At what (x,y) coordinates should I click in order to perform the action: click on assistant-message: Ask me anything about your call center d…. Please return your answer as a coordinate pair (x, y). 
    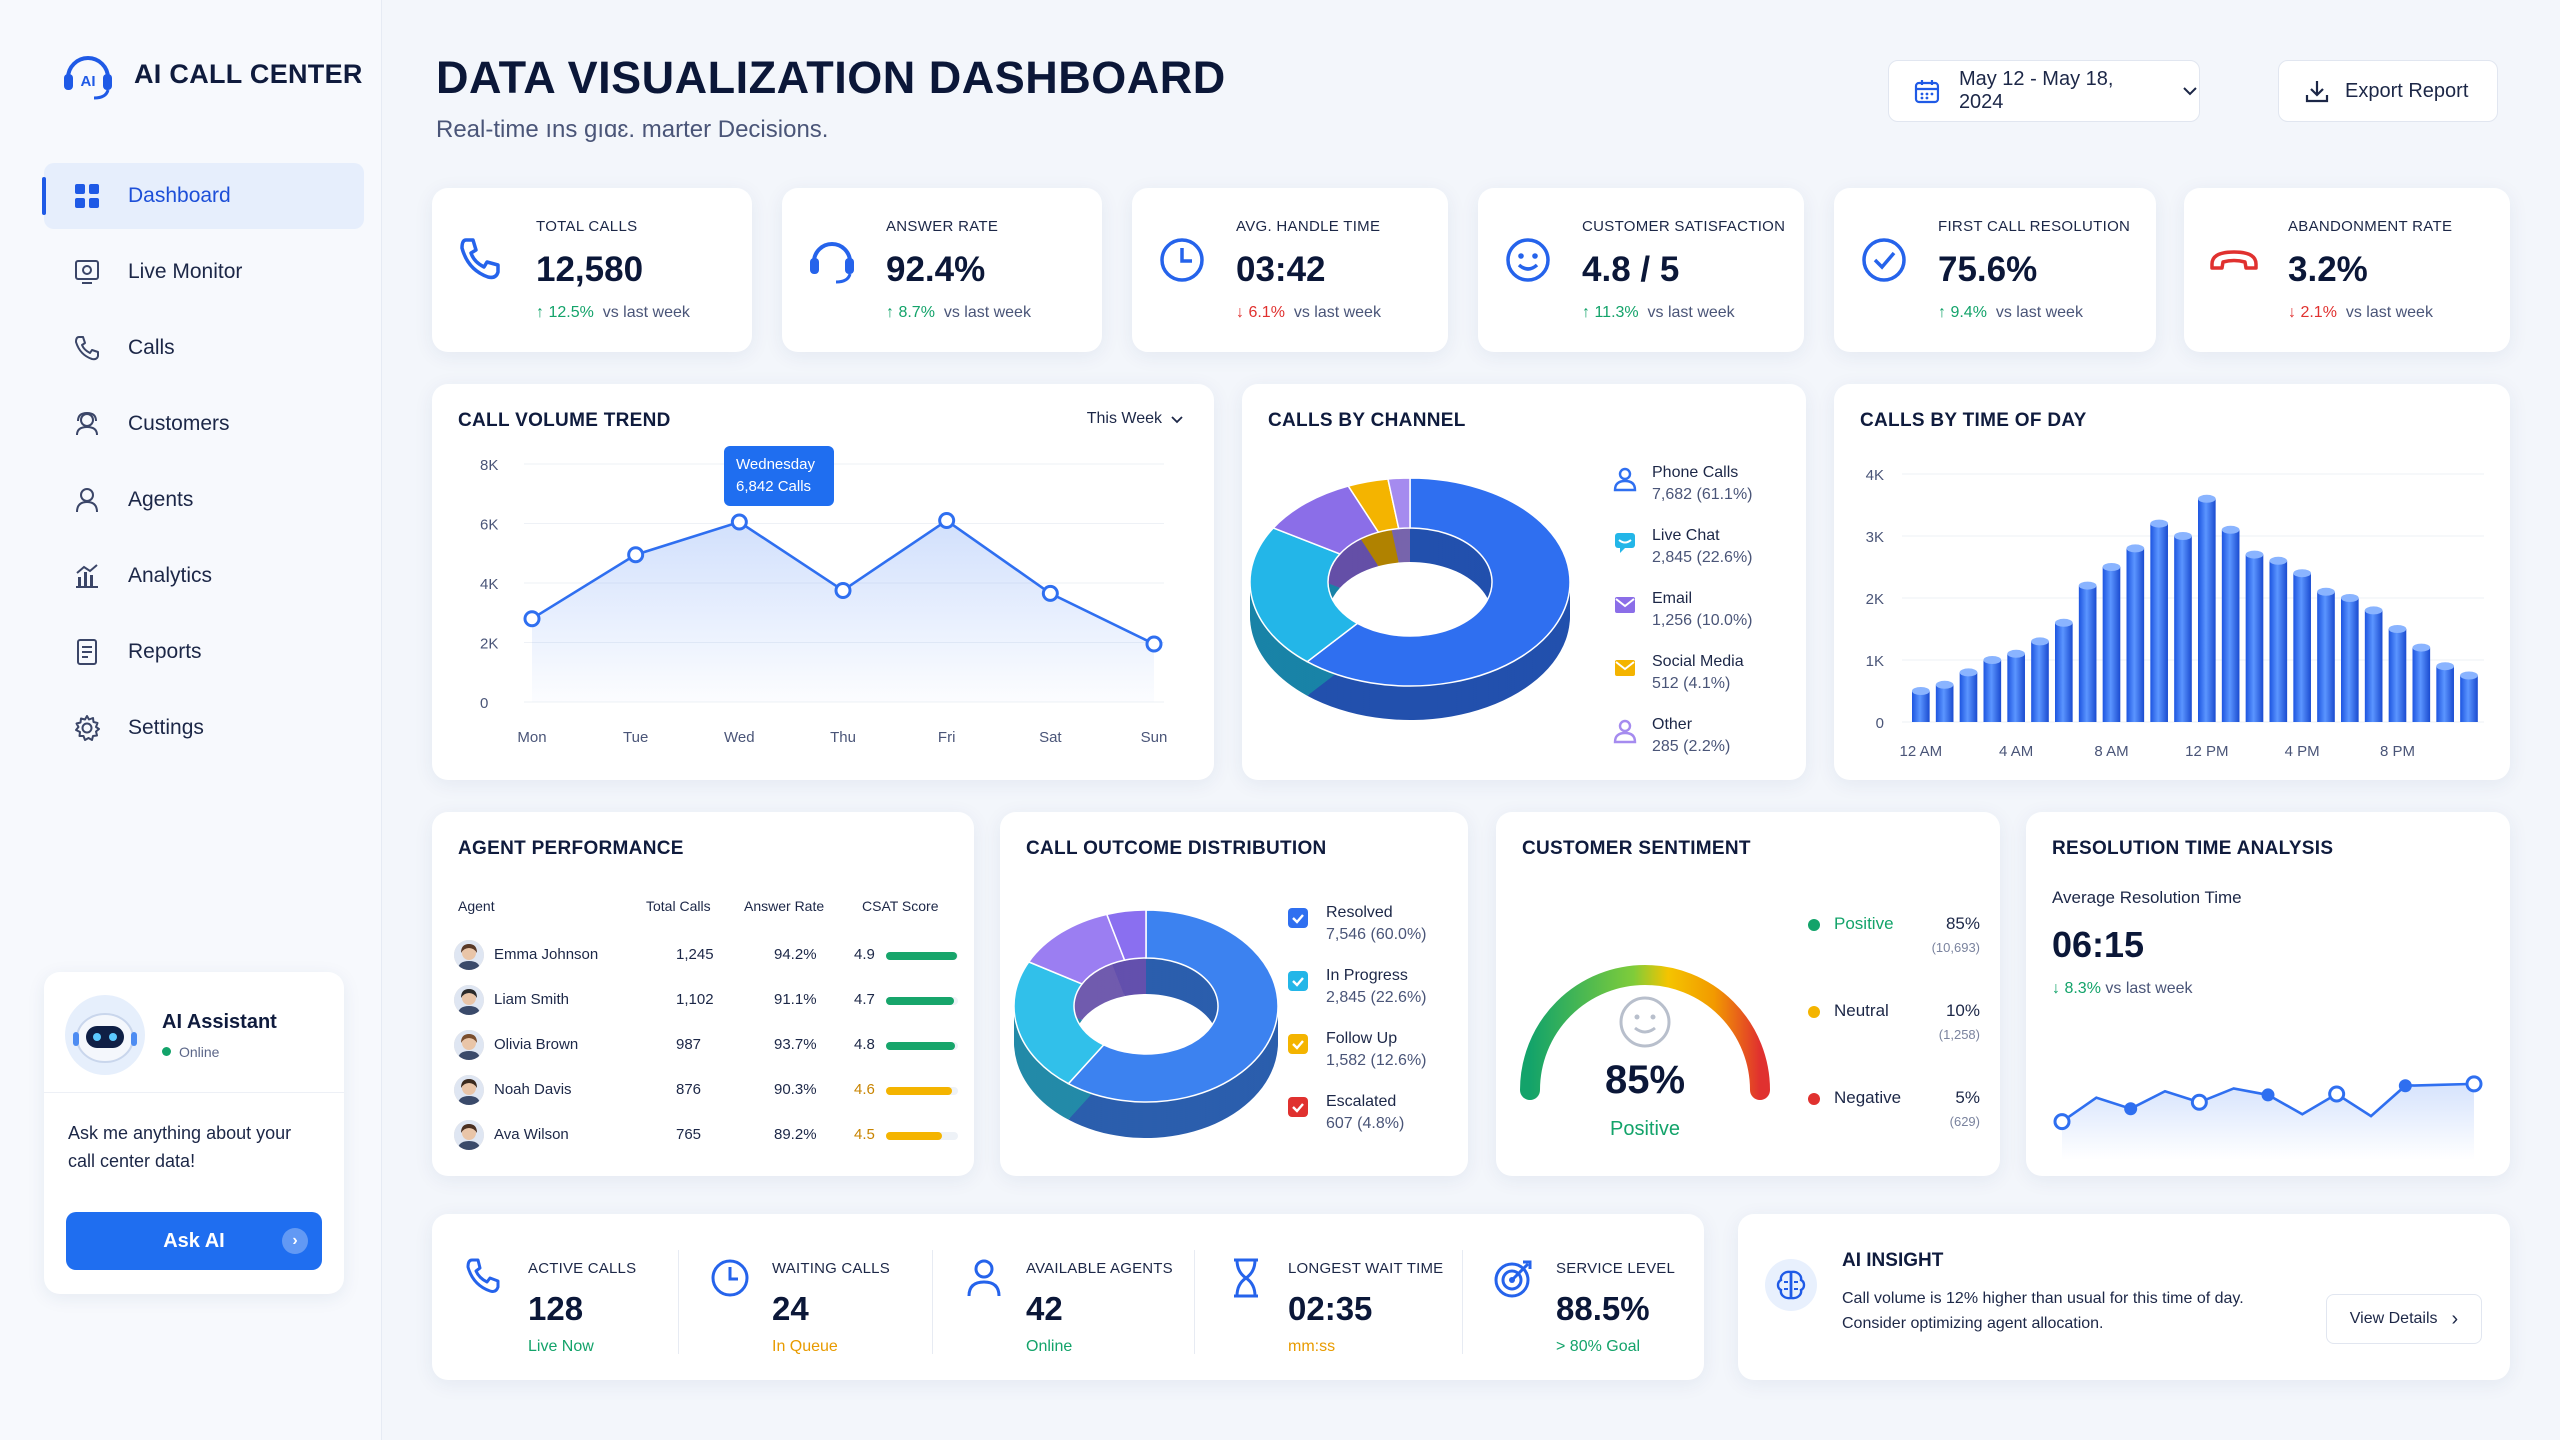
    Looking at the image, I should click on (180, 1147).